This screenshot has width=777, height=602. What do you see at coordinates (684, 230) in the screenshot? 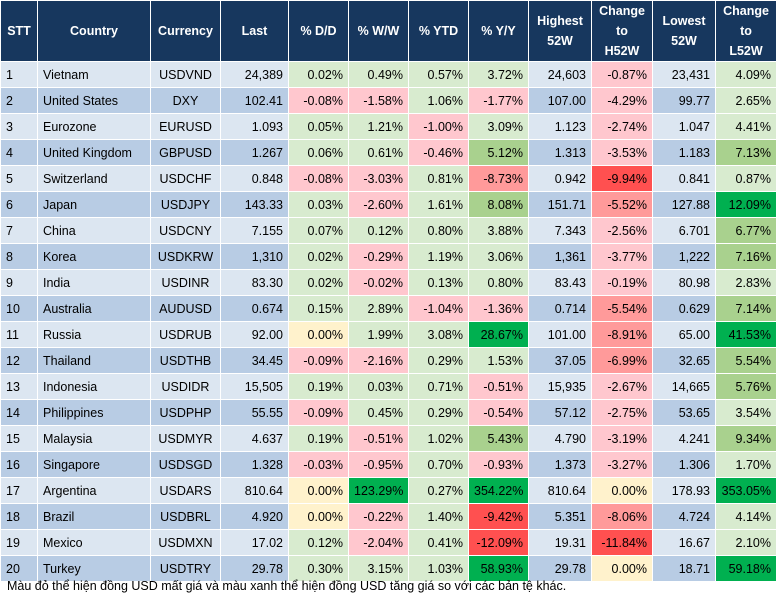
I see `cell-lowest-52w: 6.701` at bounding box center [684, 230].